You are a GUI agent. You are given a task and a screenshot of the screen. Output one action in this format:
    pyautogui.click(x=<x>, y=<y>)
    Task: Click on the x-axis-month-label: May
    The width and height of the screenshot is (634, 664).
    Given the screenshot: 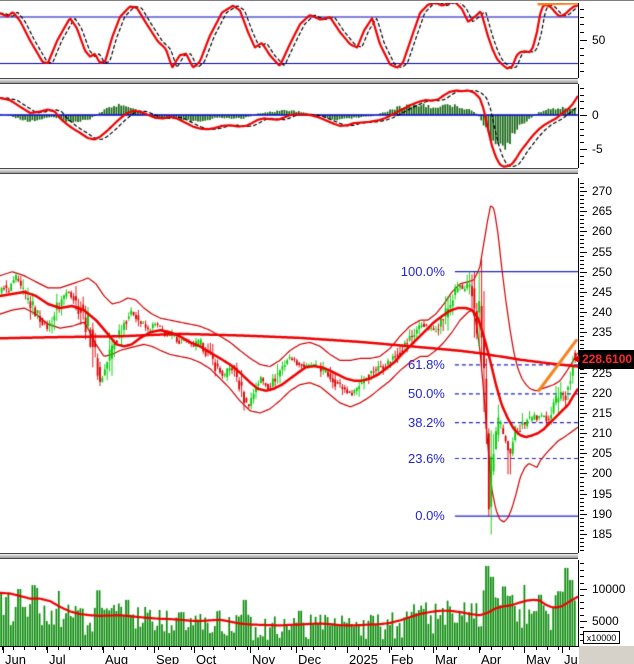 What is the action you would take?
    pyautogui.click(x=538, y=658)
    